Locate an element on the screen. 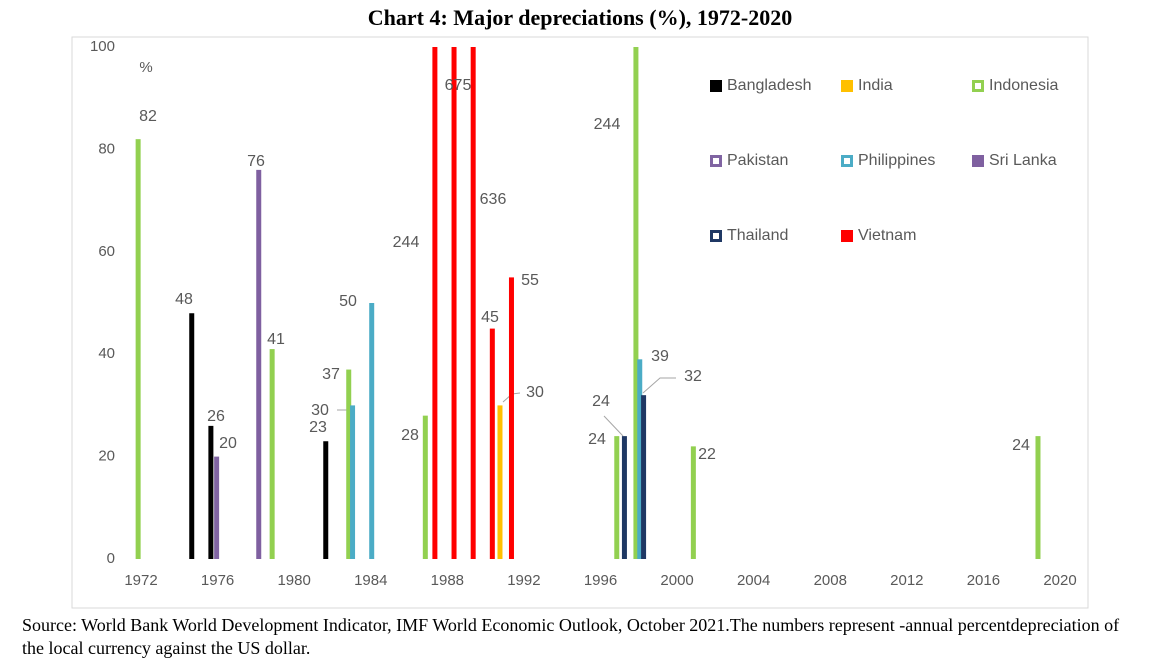 This screenshot has width=1150, height=668. legend-label: Thailand is located at coordinates (757, 235).